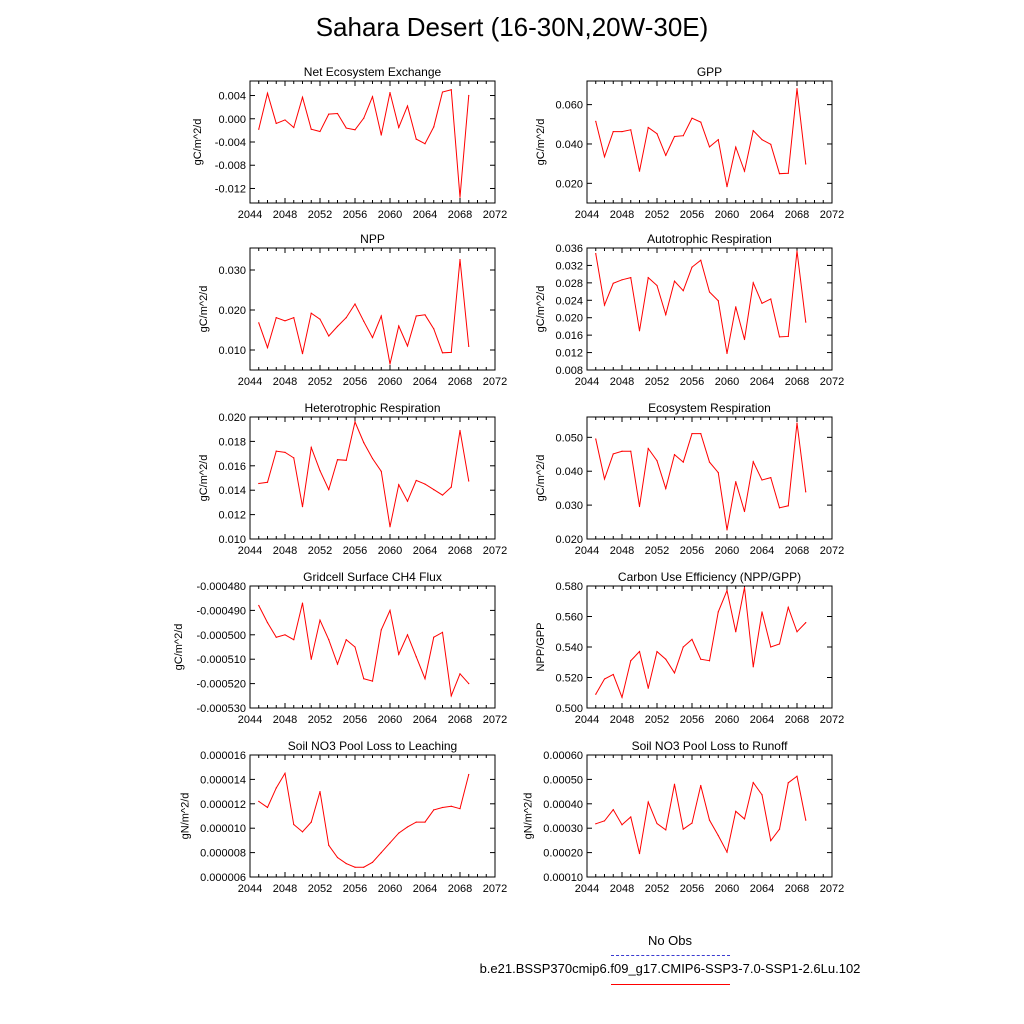  What do you see at coordinates (569, 301) in the screenshot?
I see `y-tick-label: 0.024` at bounding box center [569, 301].